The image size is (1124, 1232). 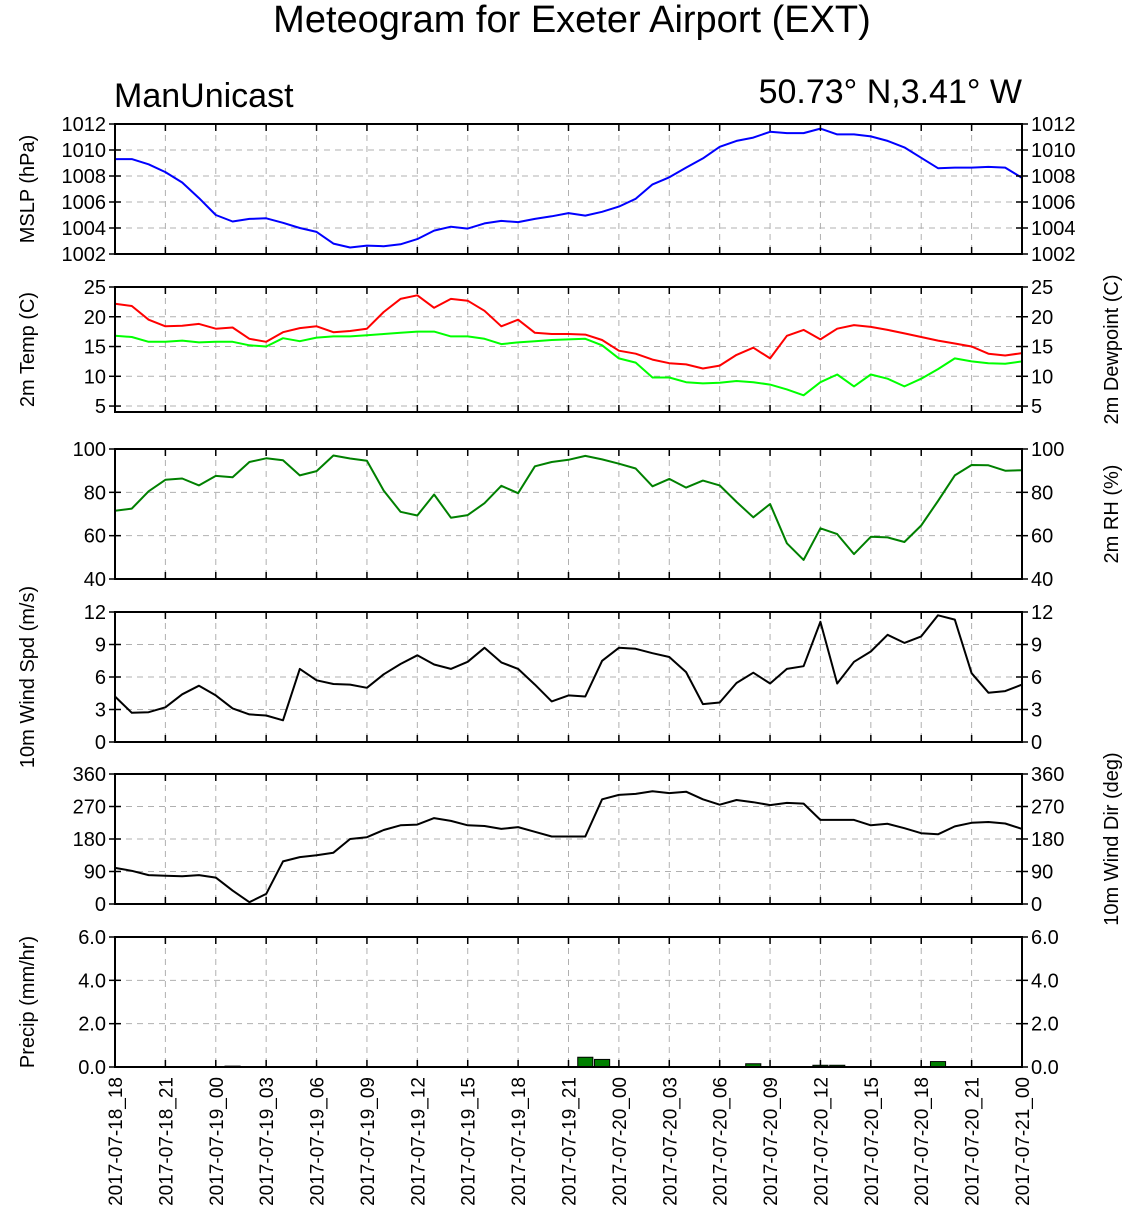 I want to click on x-tick-label: 2017-07-18_18, so click(x=116, y=1141).